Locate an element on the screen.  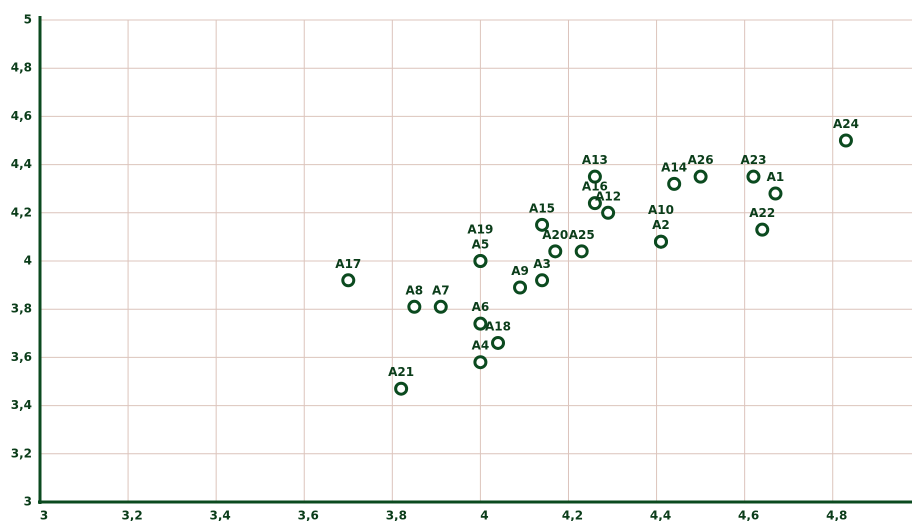
y-tick-label: 4,4 is located at coordinates (21, 164).